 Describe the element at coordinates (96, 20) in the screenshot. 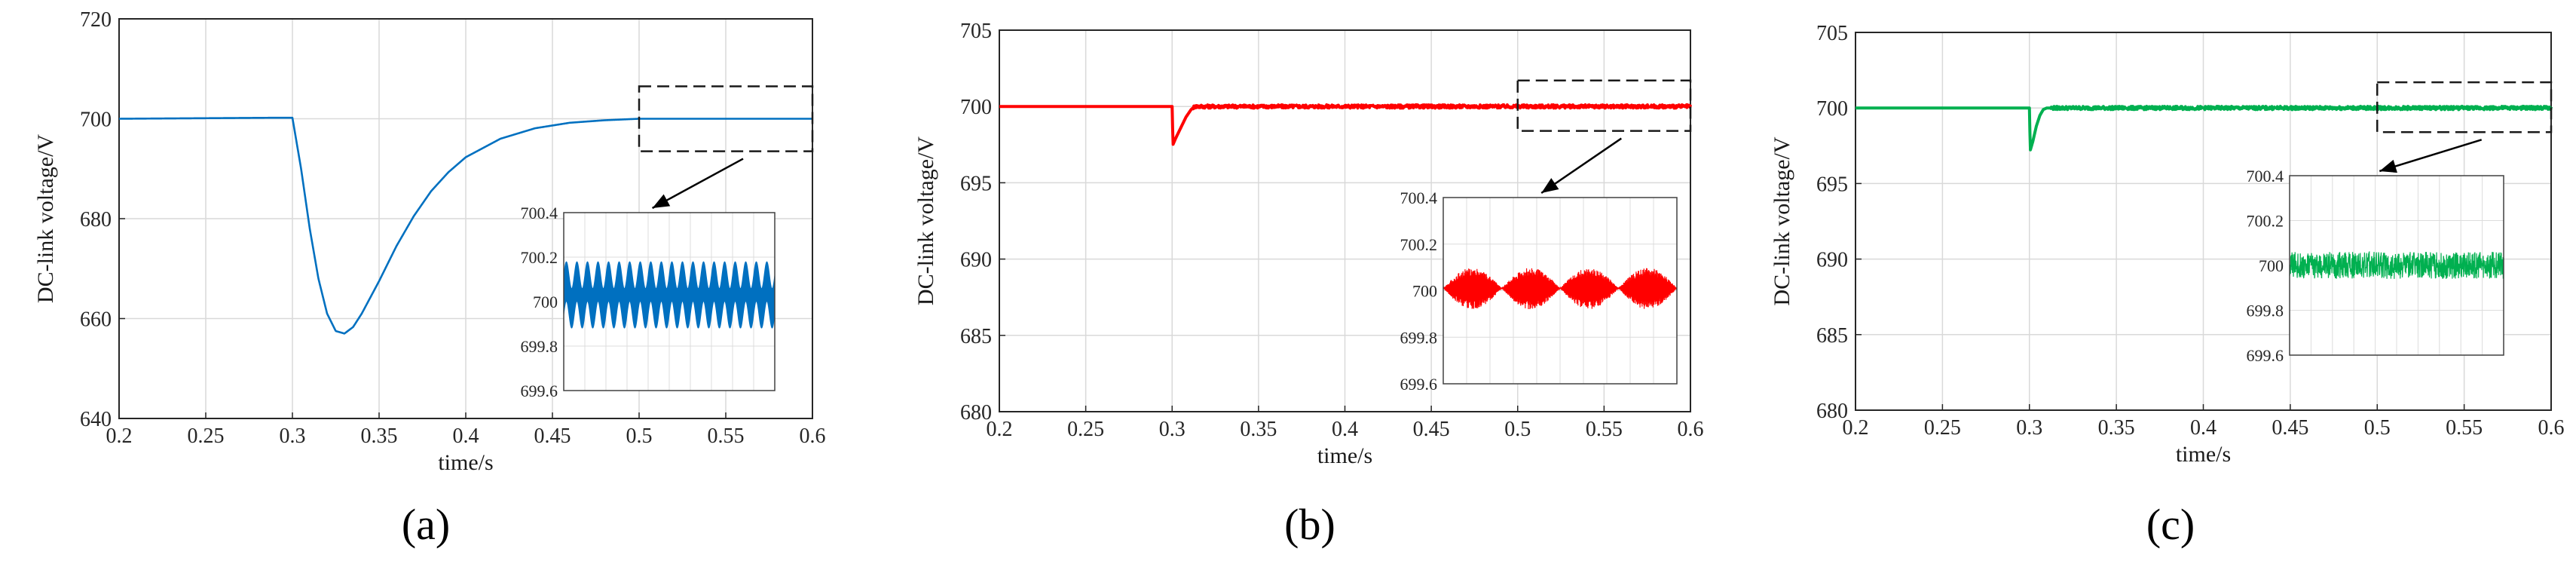

I see `y-tick-label: 720` at that location.